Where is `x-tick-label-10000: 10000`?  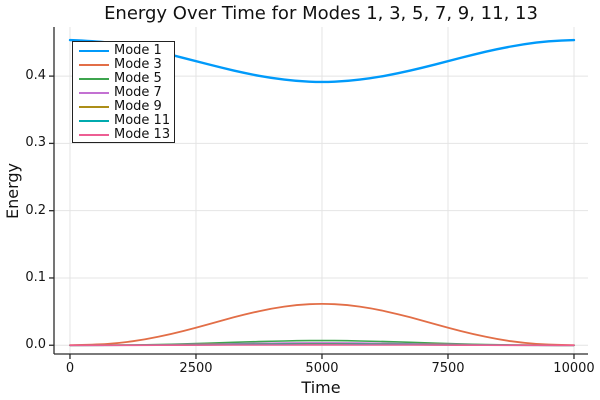 x-tick-label-10000: 10000 is located at coordinates (574, 368).